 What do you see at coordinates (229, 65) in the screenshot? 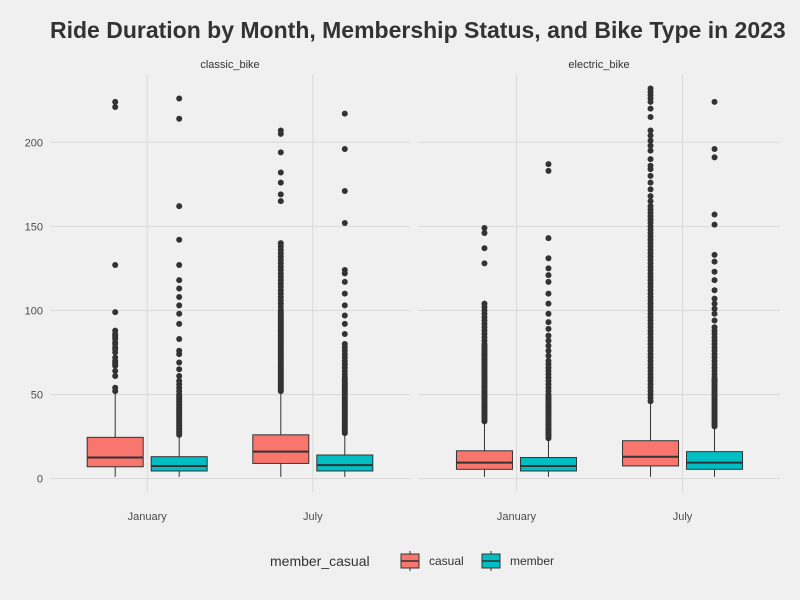
I see `panel-strip-label-classic: classic_bike` at bounding box center [229, 65].